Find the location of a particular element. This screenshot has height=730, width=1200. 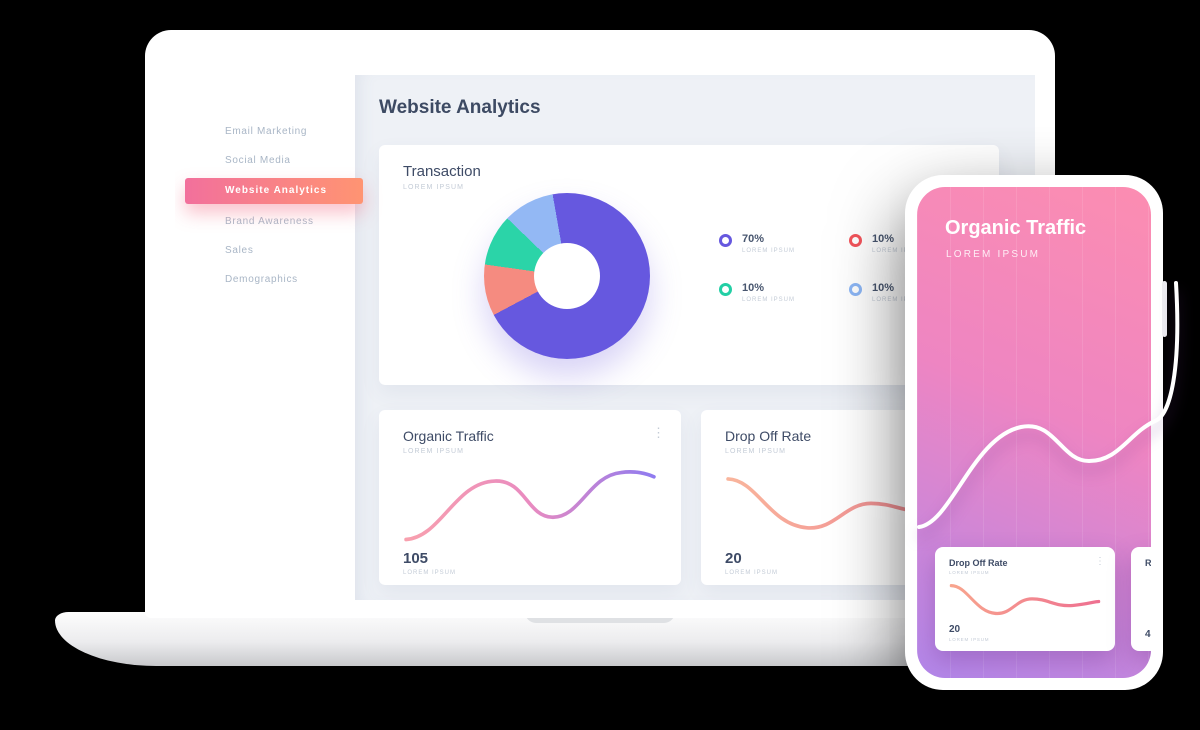

sidebar-item-website-analytics: Website Analytics is located at coordinates (274, 191).